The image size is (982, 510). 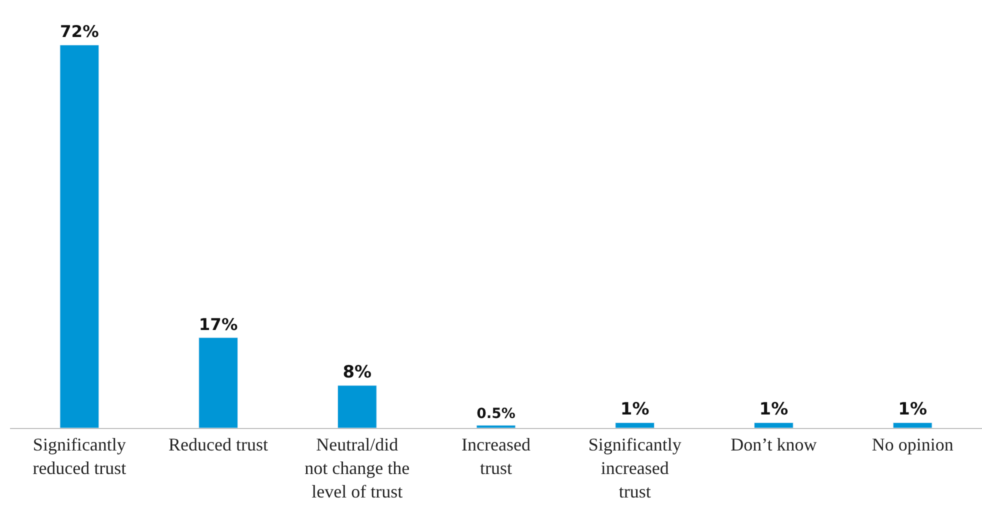 What do you see at coordinates (218, 324) in the screenshot?
I see `data-label: 17%` at bounding box center [218, 324].